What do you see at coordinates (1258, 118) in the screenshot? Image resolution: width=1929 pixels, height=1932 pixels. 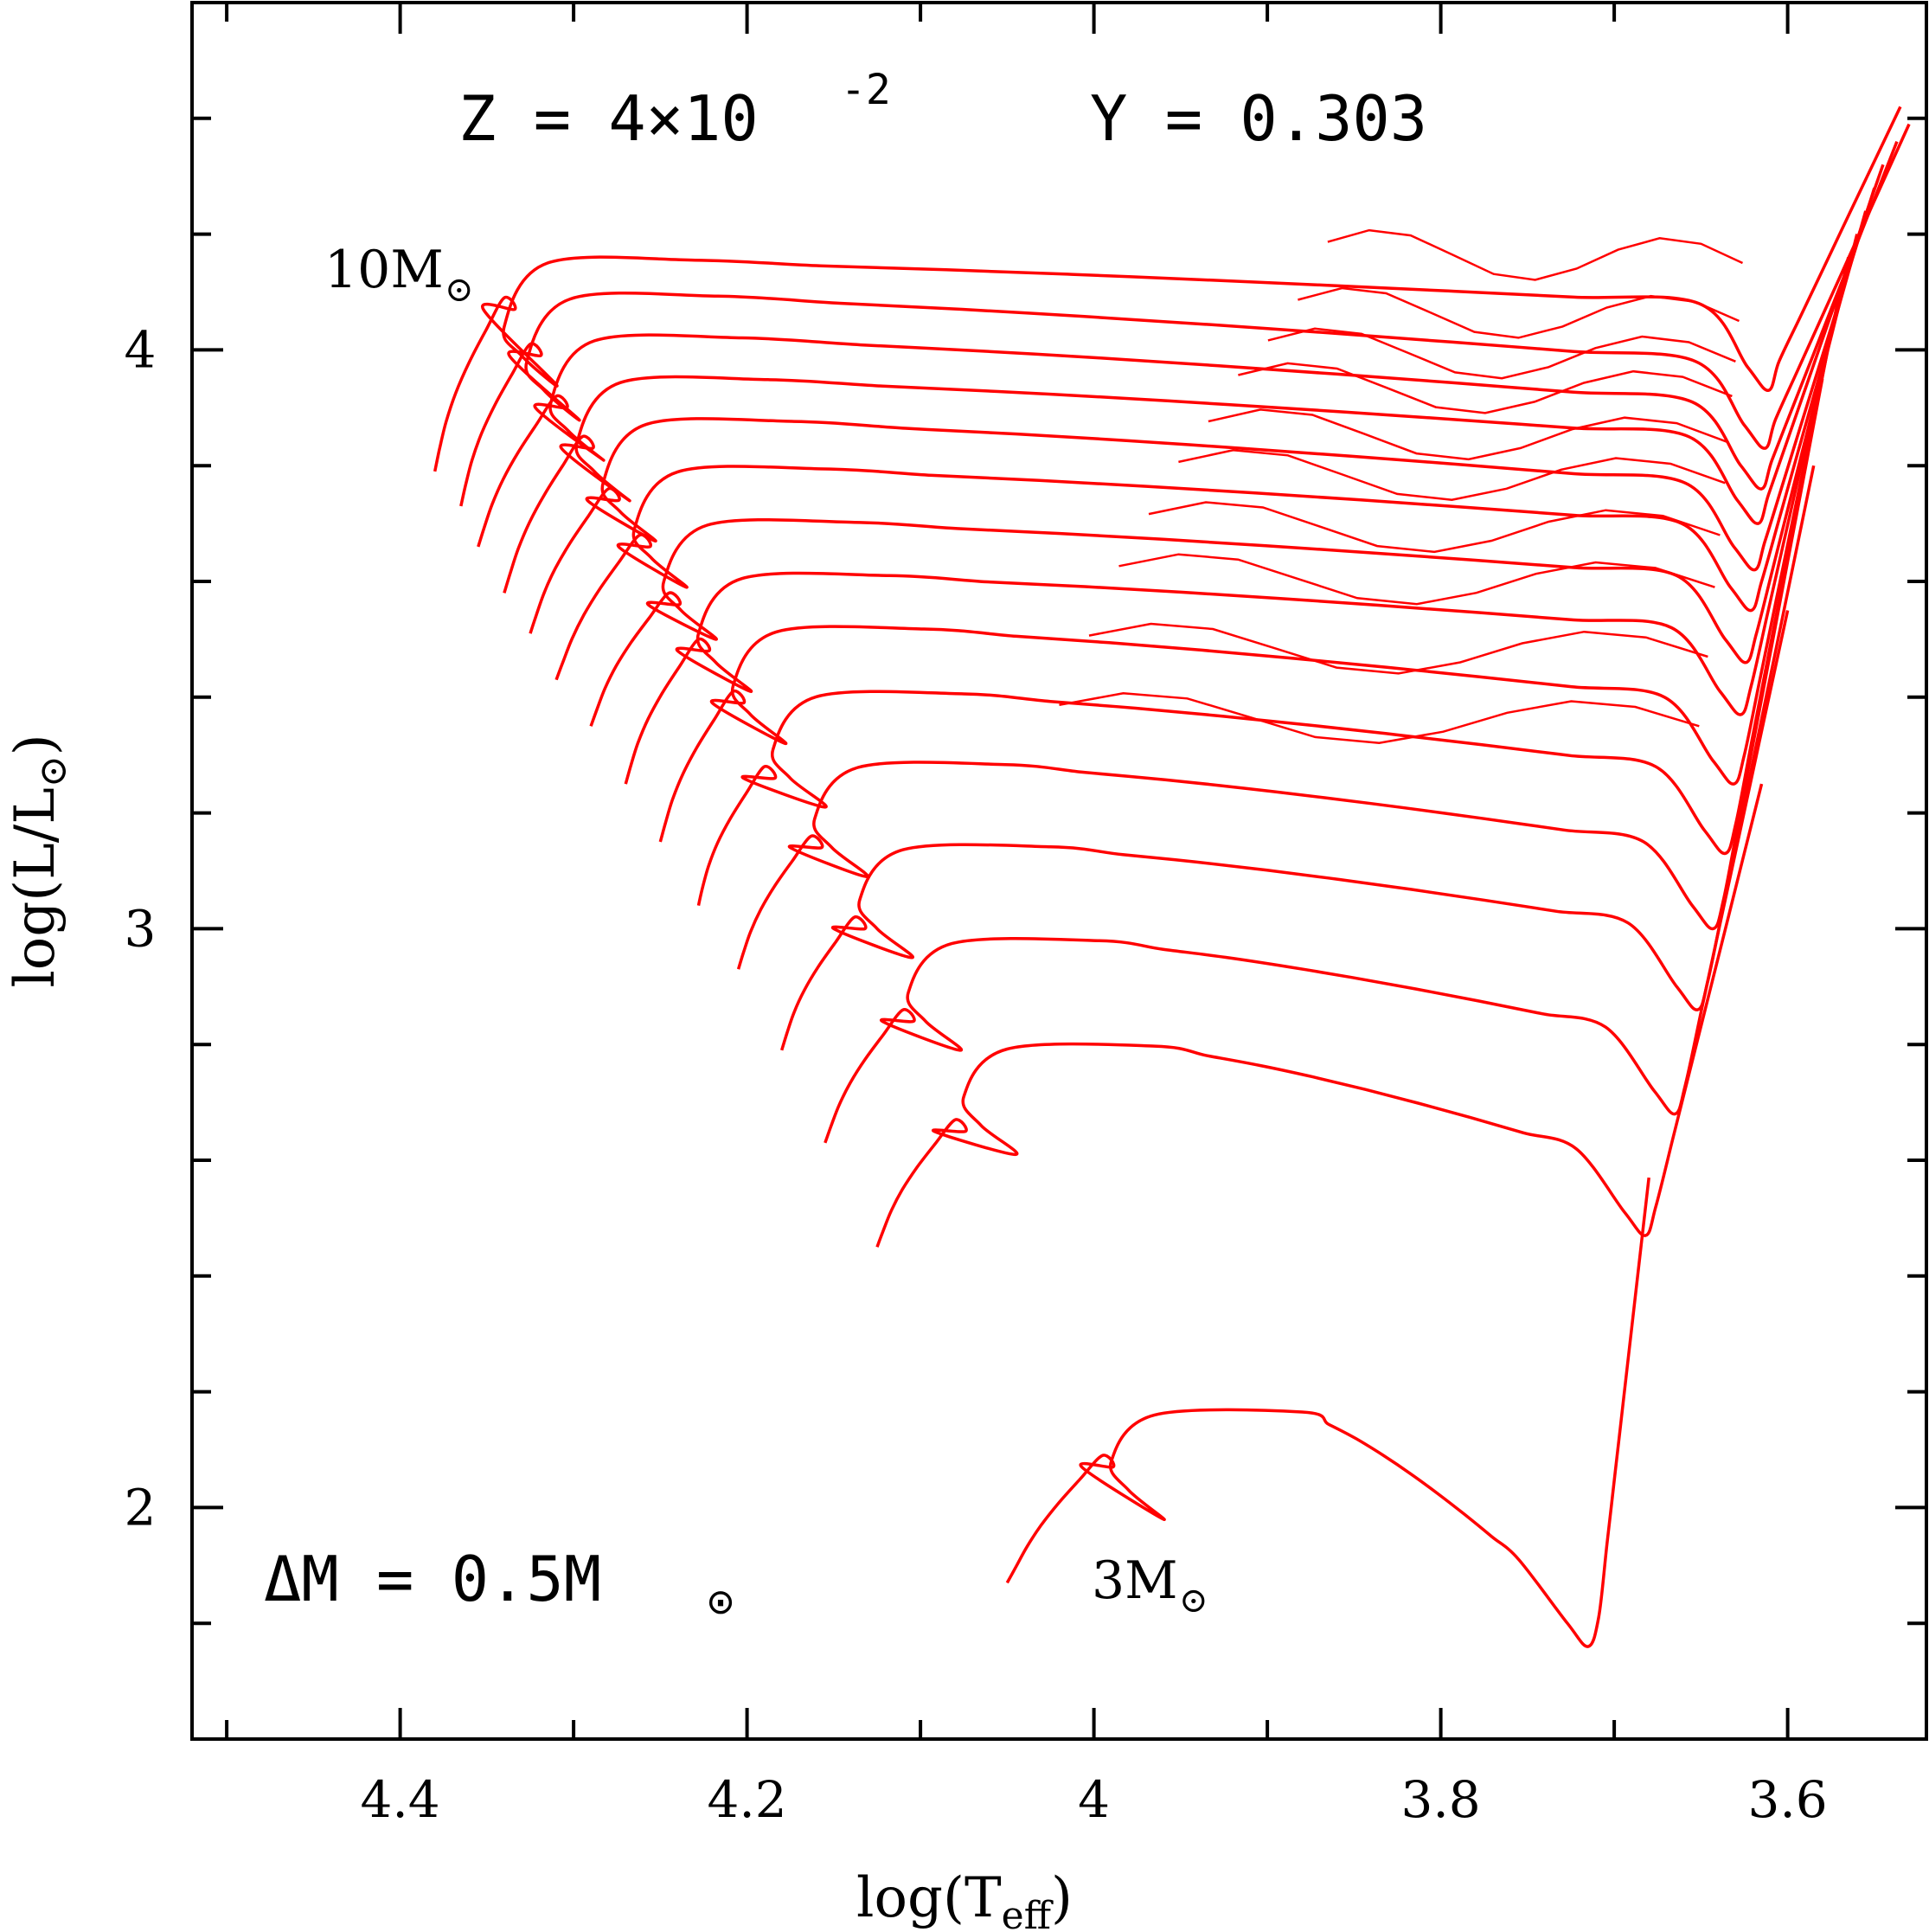 I see `helium-label: Y = 0.303` at bounding box center [1258, 118].